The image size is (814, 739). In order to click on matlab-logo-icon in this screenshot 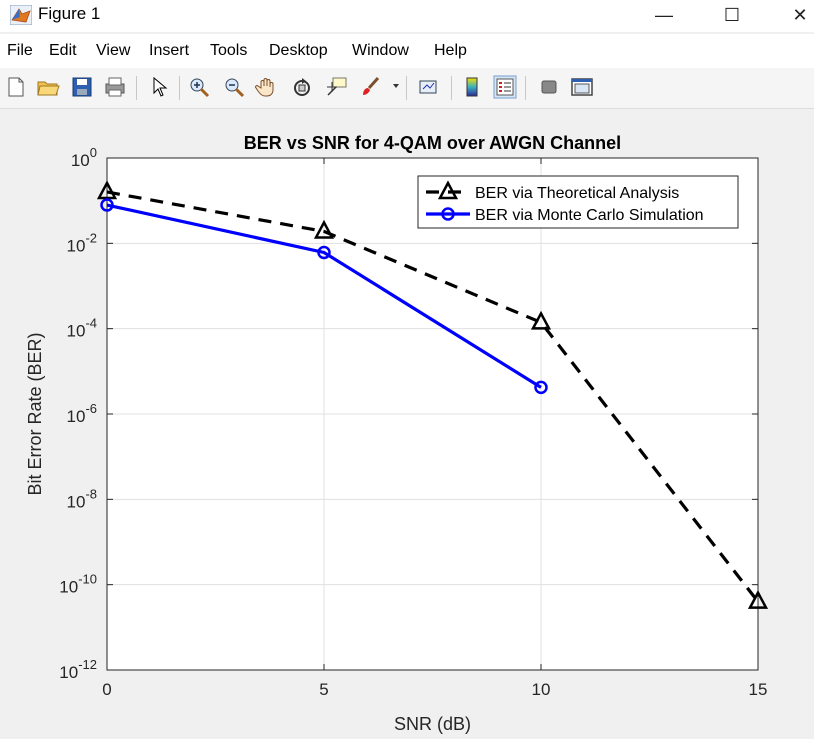, I will do `click(21, 15)`.